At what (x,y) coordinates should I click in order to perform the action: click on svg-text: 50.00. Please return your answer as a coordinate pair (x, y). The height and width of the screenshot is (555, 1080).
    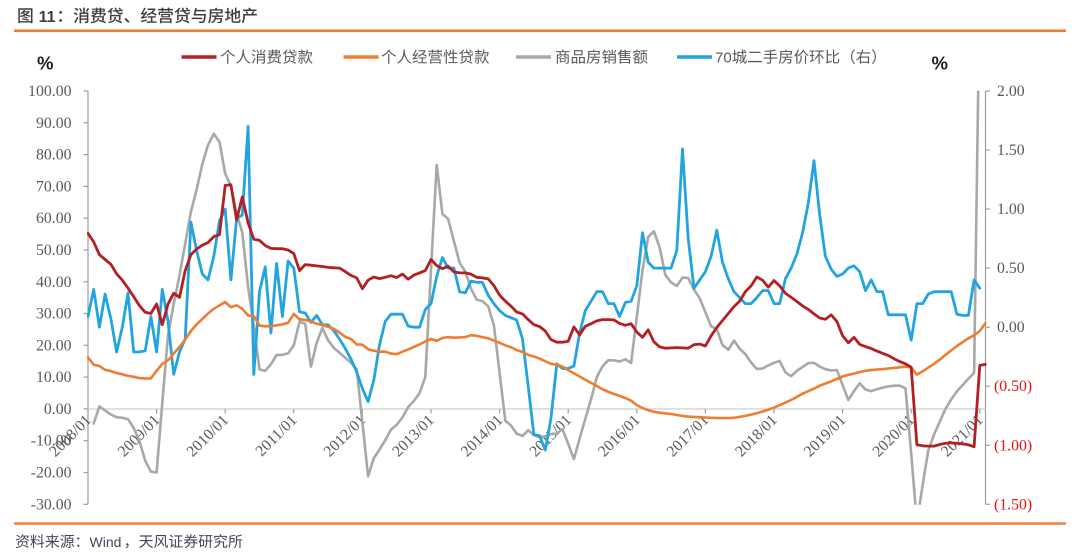
    Looking at the image, I should click on (54, 250).